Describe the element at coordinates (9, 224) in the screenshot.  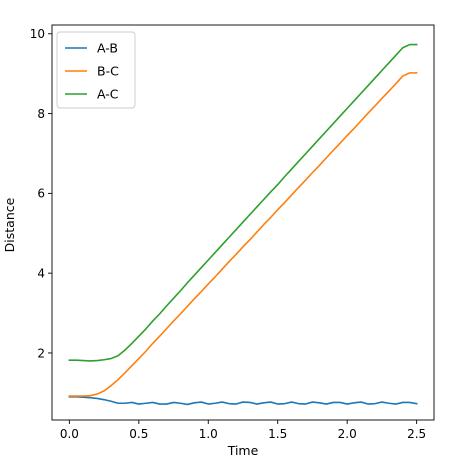
I see `y-axis-label: Distance` at that location.